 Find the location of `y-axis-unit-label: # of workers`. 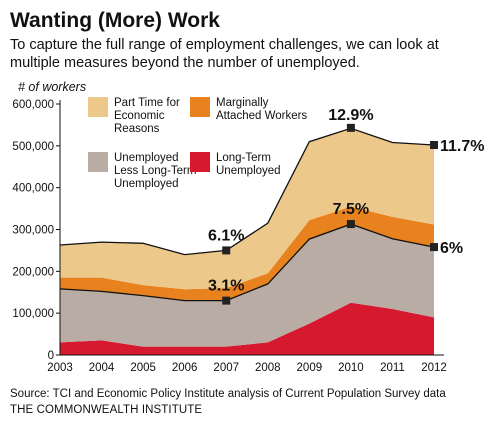

y-axis-unit-label: # of workers is located at coordinates (52, 87).